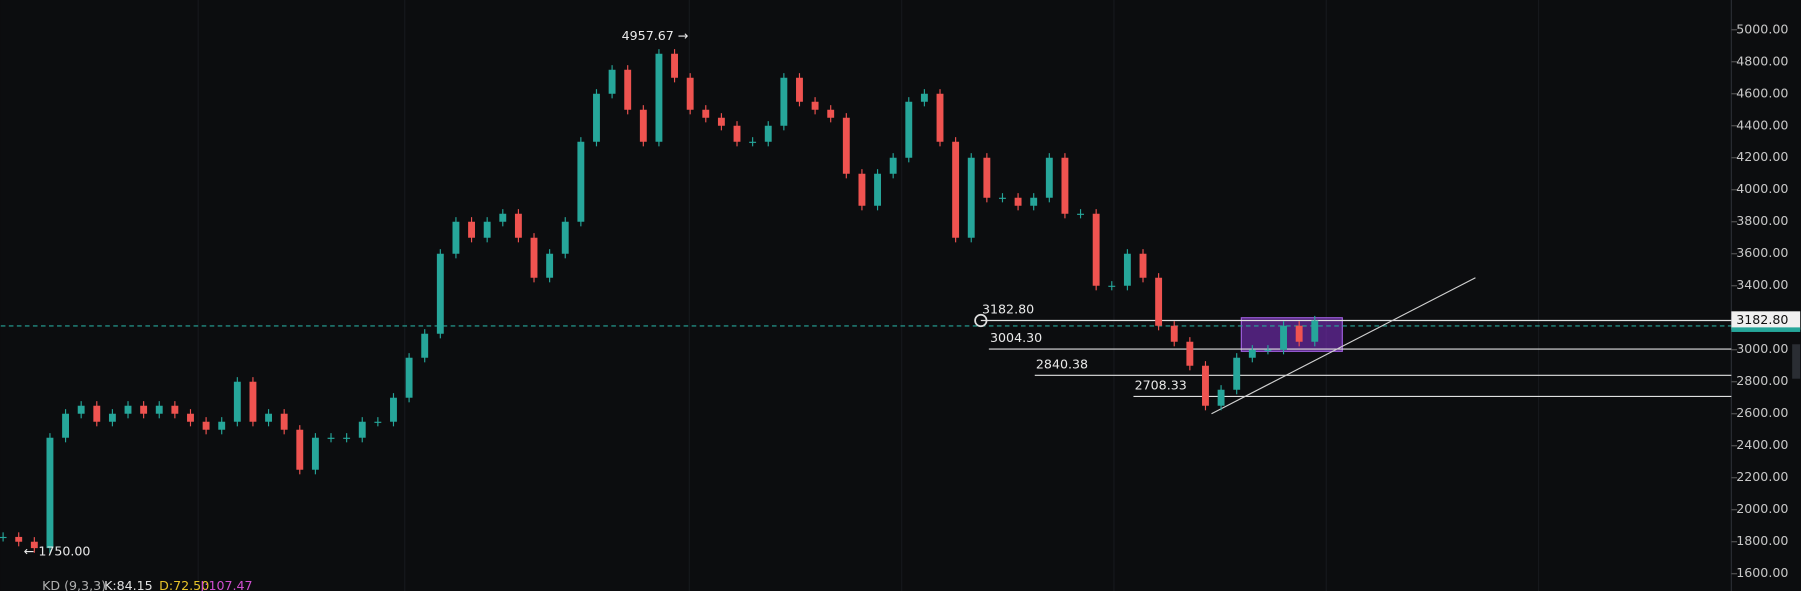 This screenshot has width=1801, height=591. Describe the element at coordinates (1762, 156) in the screenshot. I see `y-tick-label: 4200.00` at that location.